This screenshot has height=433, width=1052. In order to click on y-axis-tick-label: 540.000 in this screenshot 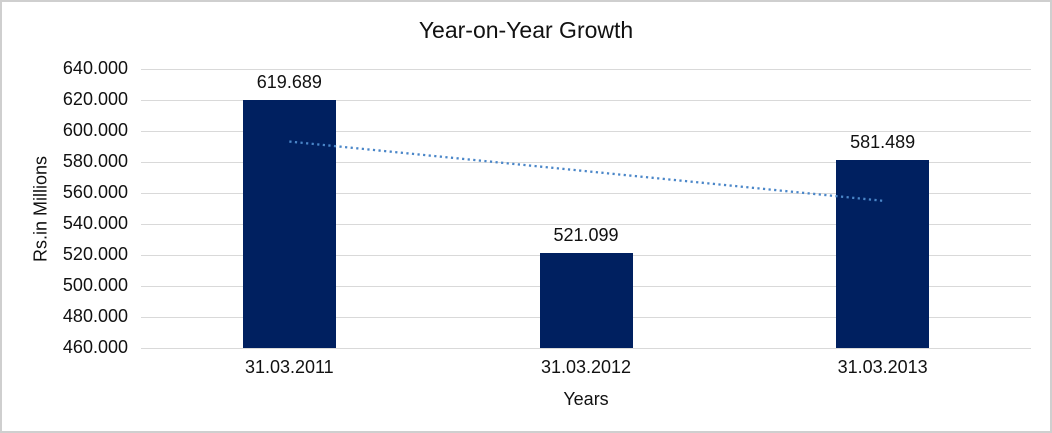, I will do `click(95, 223)`.